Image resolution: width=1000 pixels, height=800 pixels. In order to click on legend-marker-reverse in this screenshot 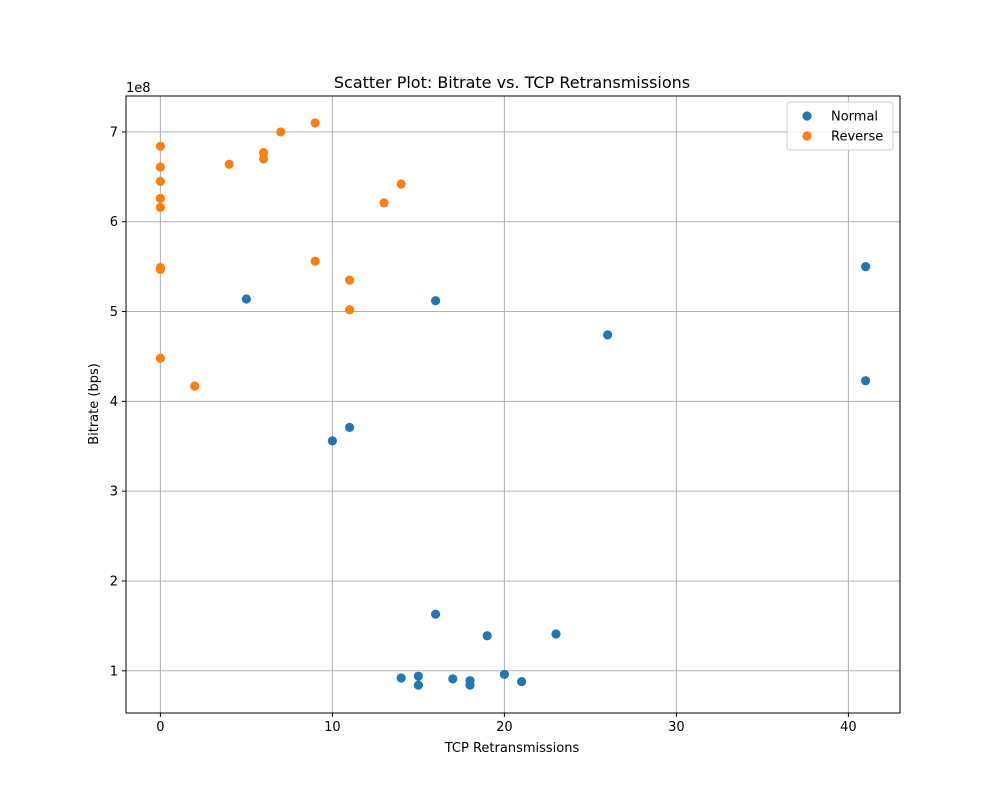, I will do `click(807, 136)`.